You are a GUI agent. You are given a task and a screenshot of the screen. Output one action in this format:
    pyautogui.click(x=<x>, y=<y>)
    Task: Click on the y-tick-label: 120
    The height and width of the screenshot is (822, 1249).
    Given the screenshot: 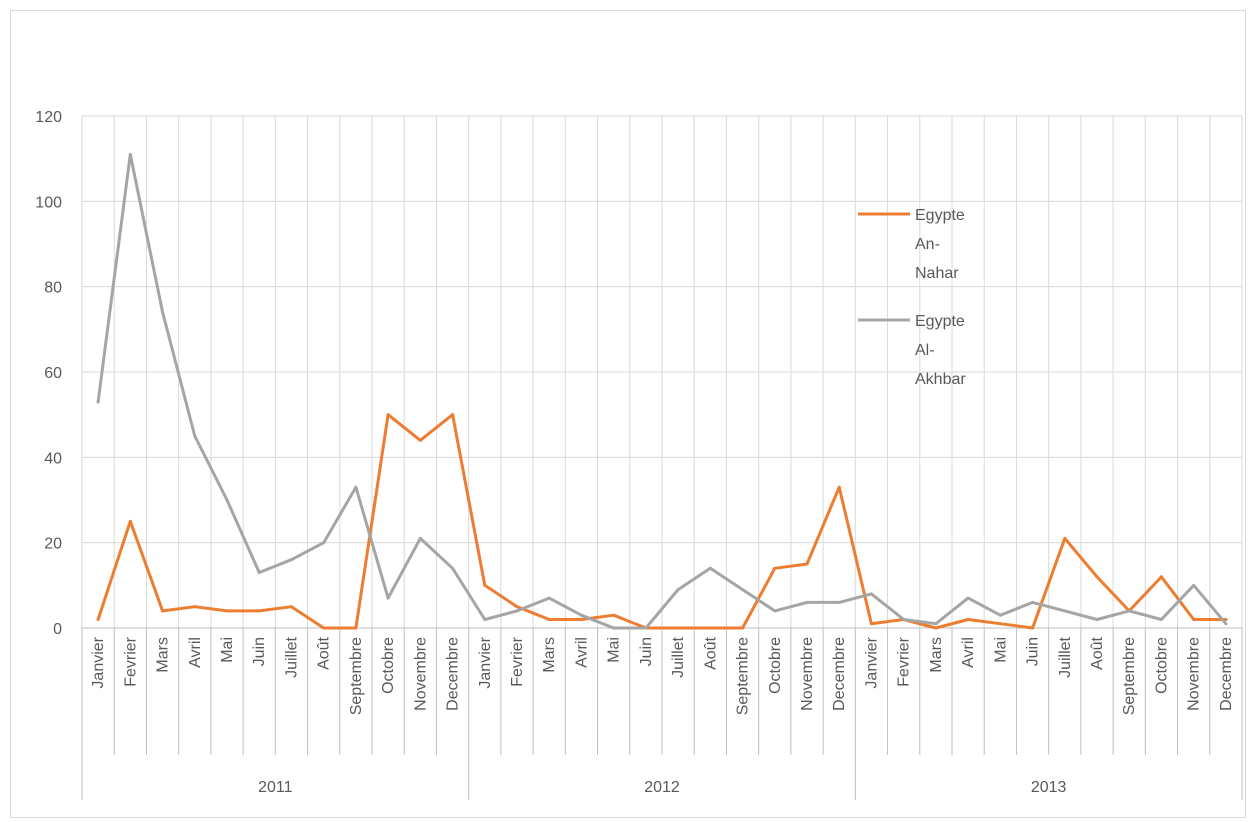 What is the action you would take?
    pyautogui.click(x=48, y=117)
    